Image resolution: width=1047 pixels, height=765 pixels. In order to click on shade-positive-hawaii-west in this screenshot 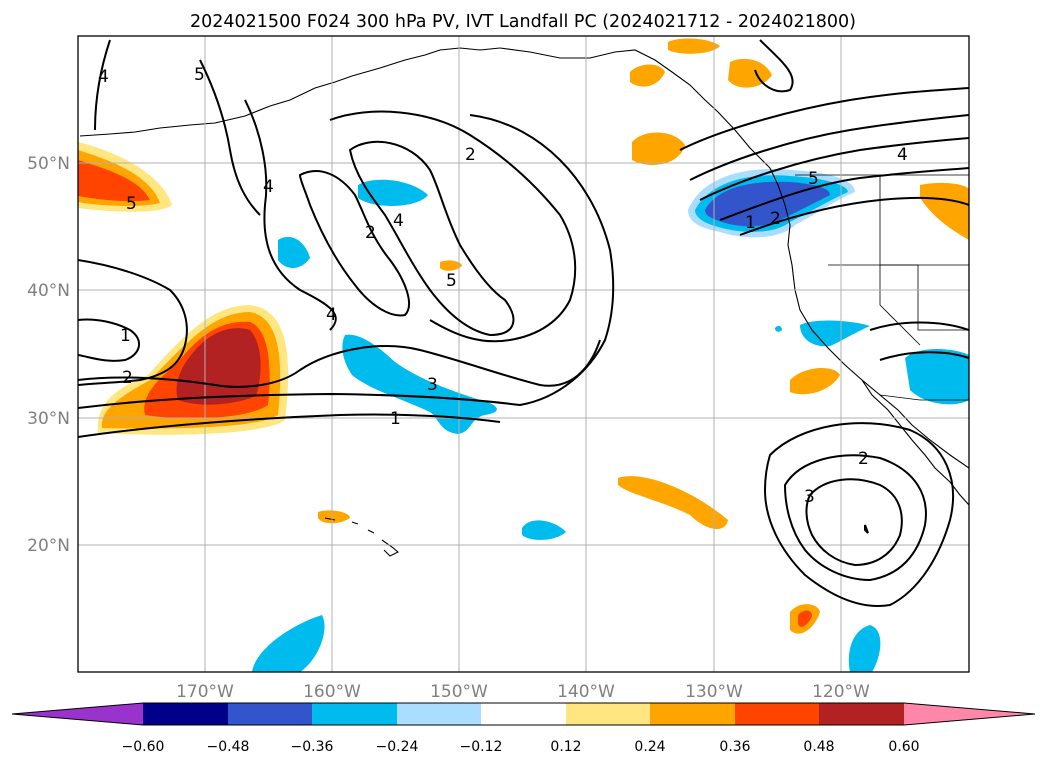, I will do `click(334, 517)`.